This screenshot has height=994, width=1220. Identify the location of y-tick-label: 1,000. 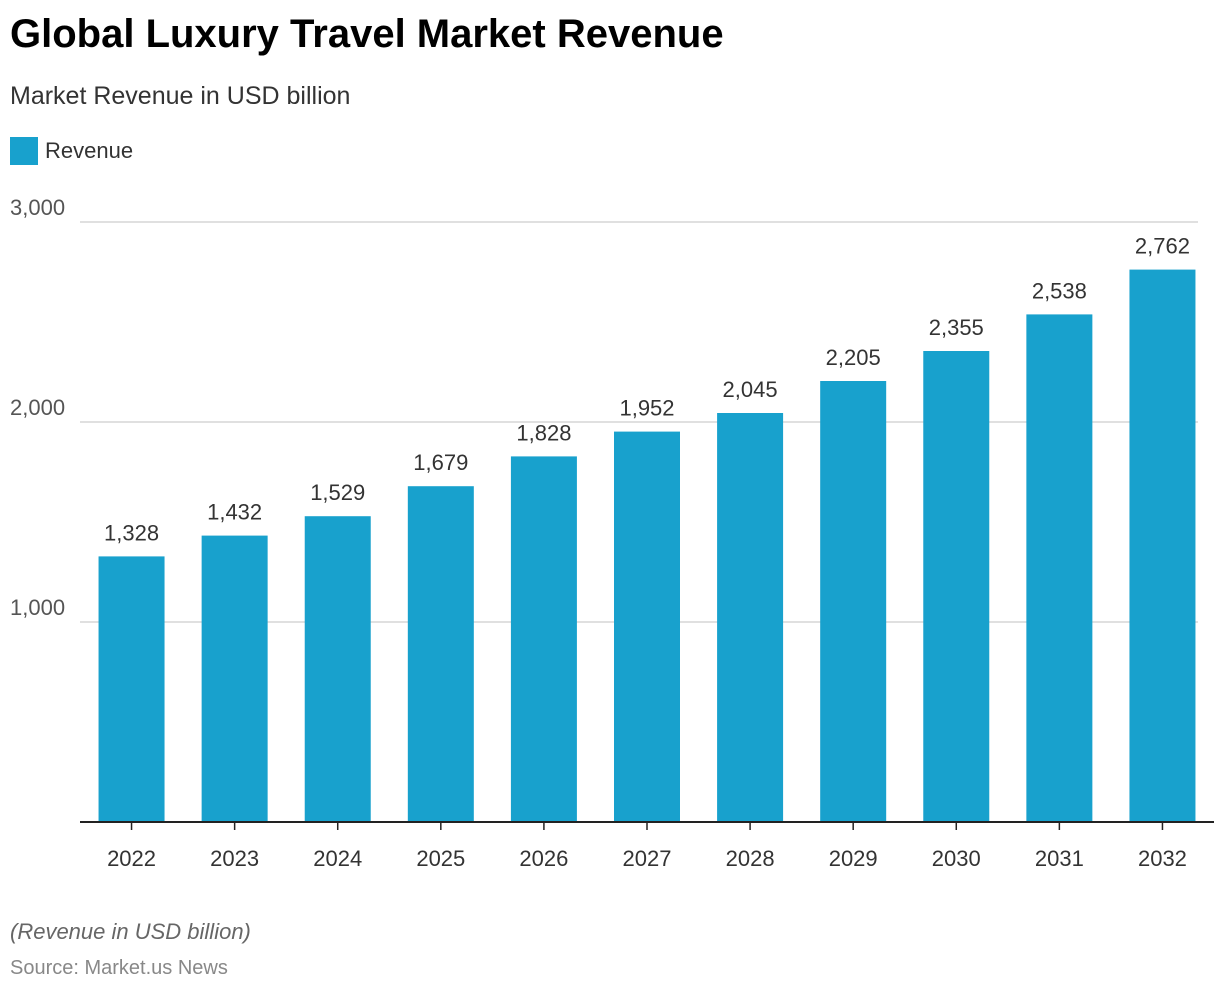
(37, 607).